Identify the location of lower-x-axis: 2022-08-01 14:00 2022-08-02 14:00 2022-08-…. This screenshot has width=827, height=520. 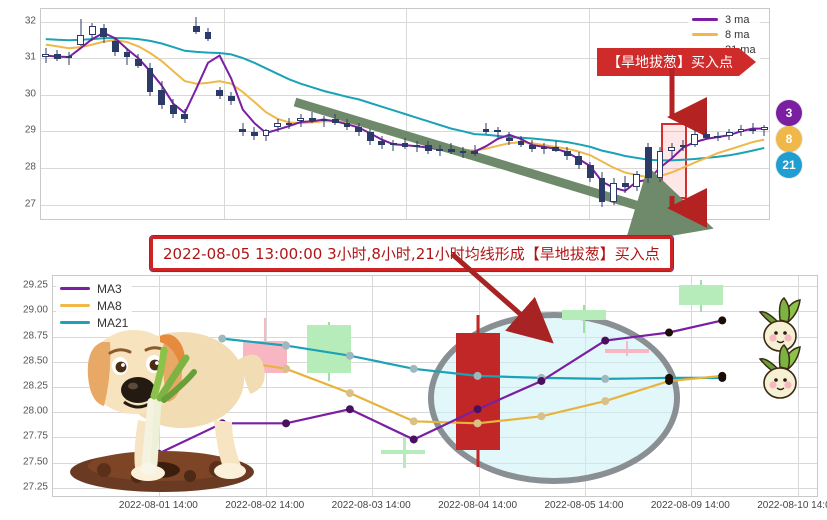
(413, 509).